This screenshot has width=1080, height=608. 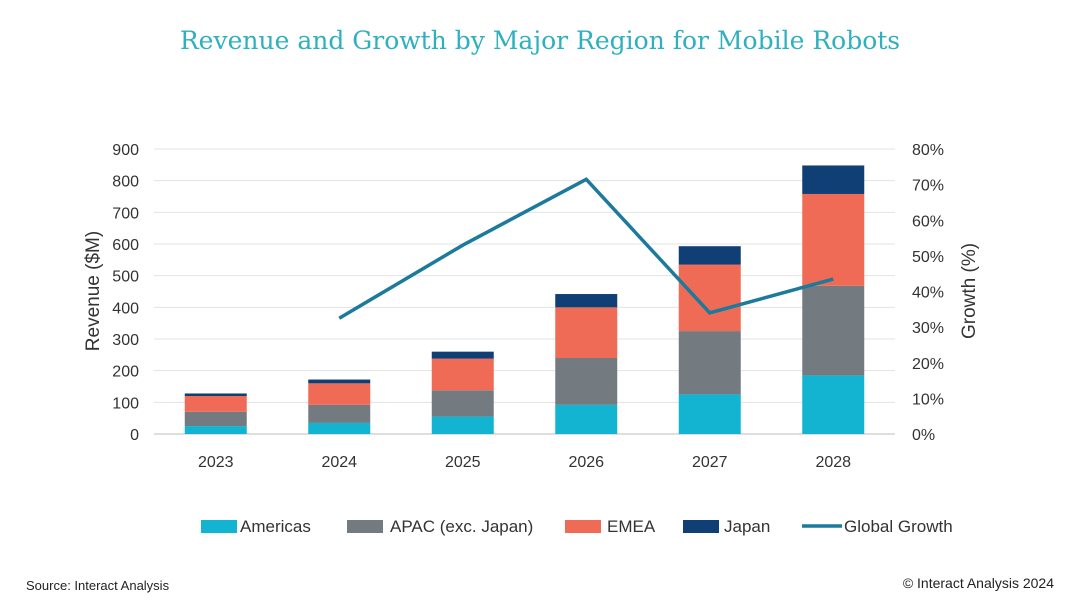 What do you see at coordinates (93, 291) in the screenshot?
I see `y-axis-title: Revenue ($M)` at bounding box center [93, 291].